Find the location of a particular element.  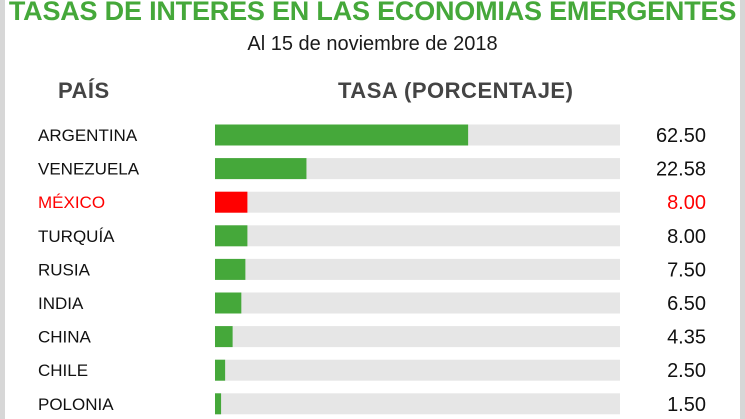

bar-india is located at coordinates (228, 303).